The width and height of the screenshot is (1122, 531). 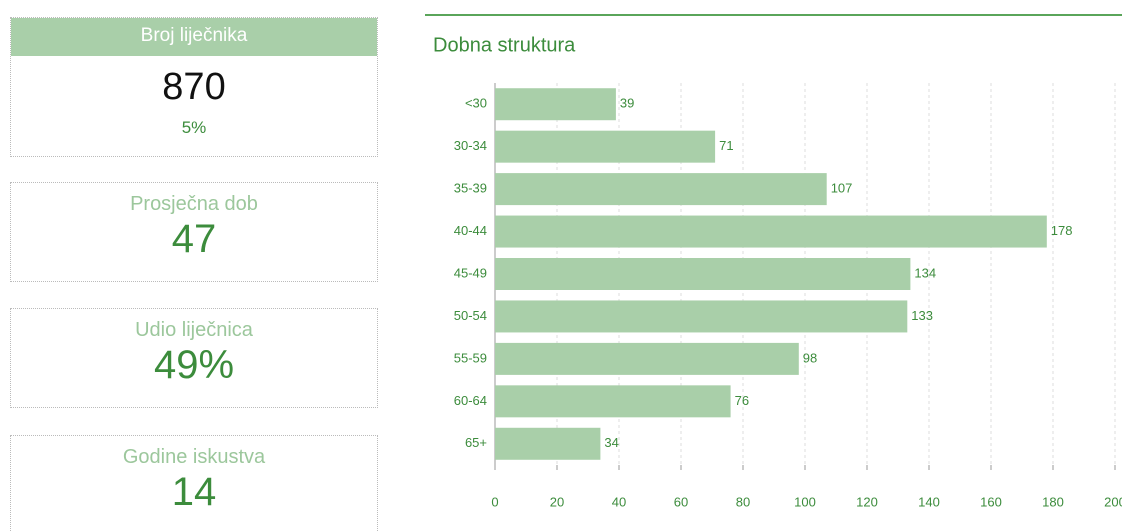 I want to click on card-value: 49%, so click(x=194, y=365).